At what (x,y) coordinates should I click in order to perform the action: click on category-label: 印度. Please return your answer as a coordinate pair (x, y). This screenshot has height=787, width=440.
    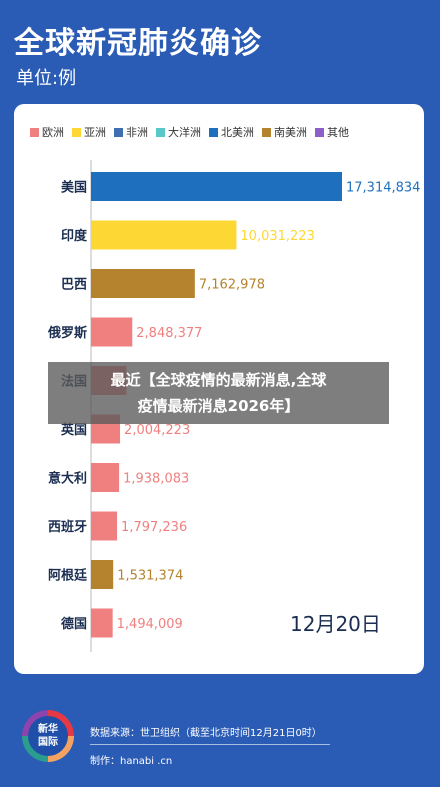
    Looking at the image, I should click on (74, 236).